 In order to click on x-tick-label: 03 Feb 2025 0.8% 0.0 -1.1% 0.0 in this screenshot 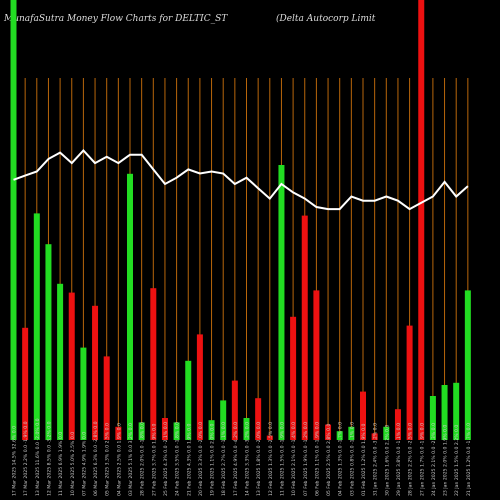, I will do `click(352, 459)`.